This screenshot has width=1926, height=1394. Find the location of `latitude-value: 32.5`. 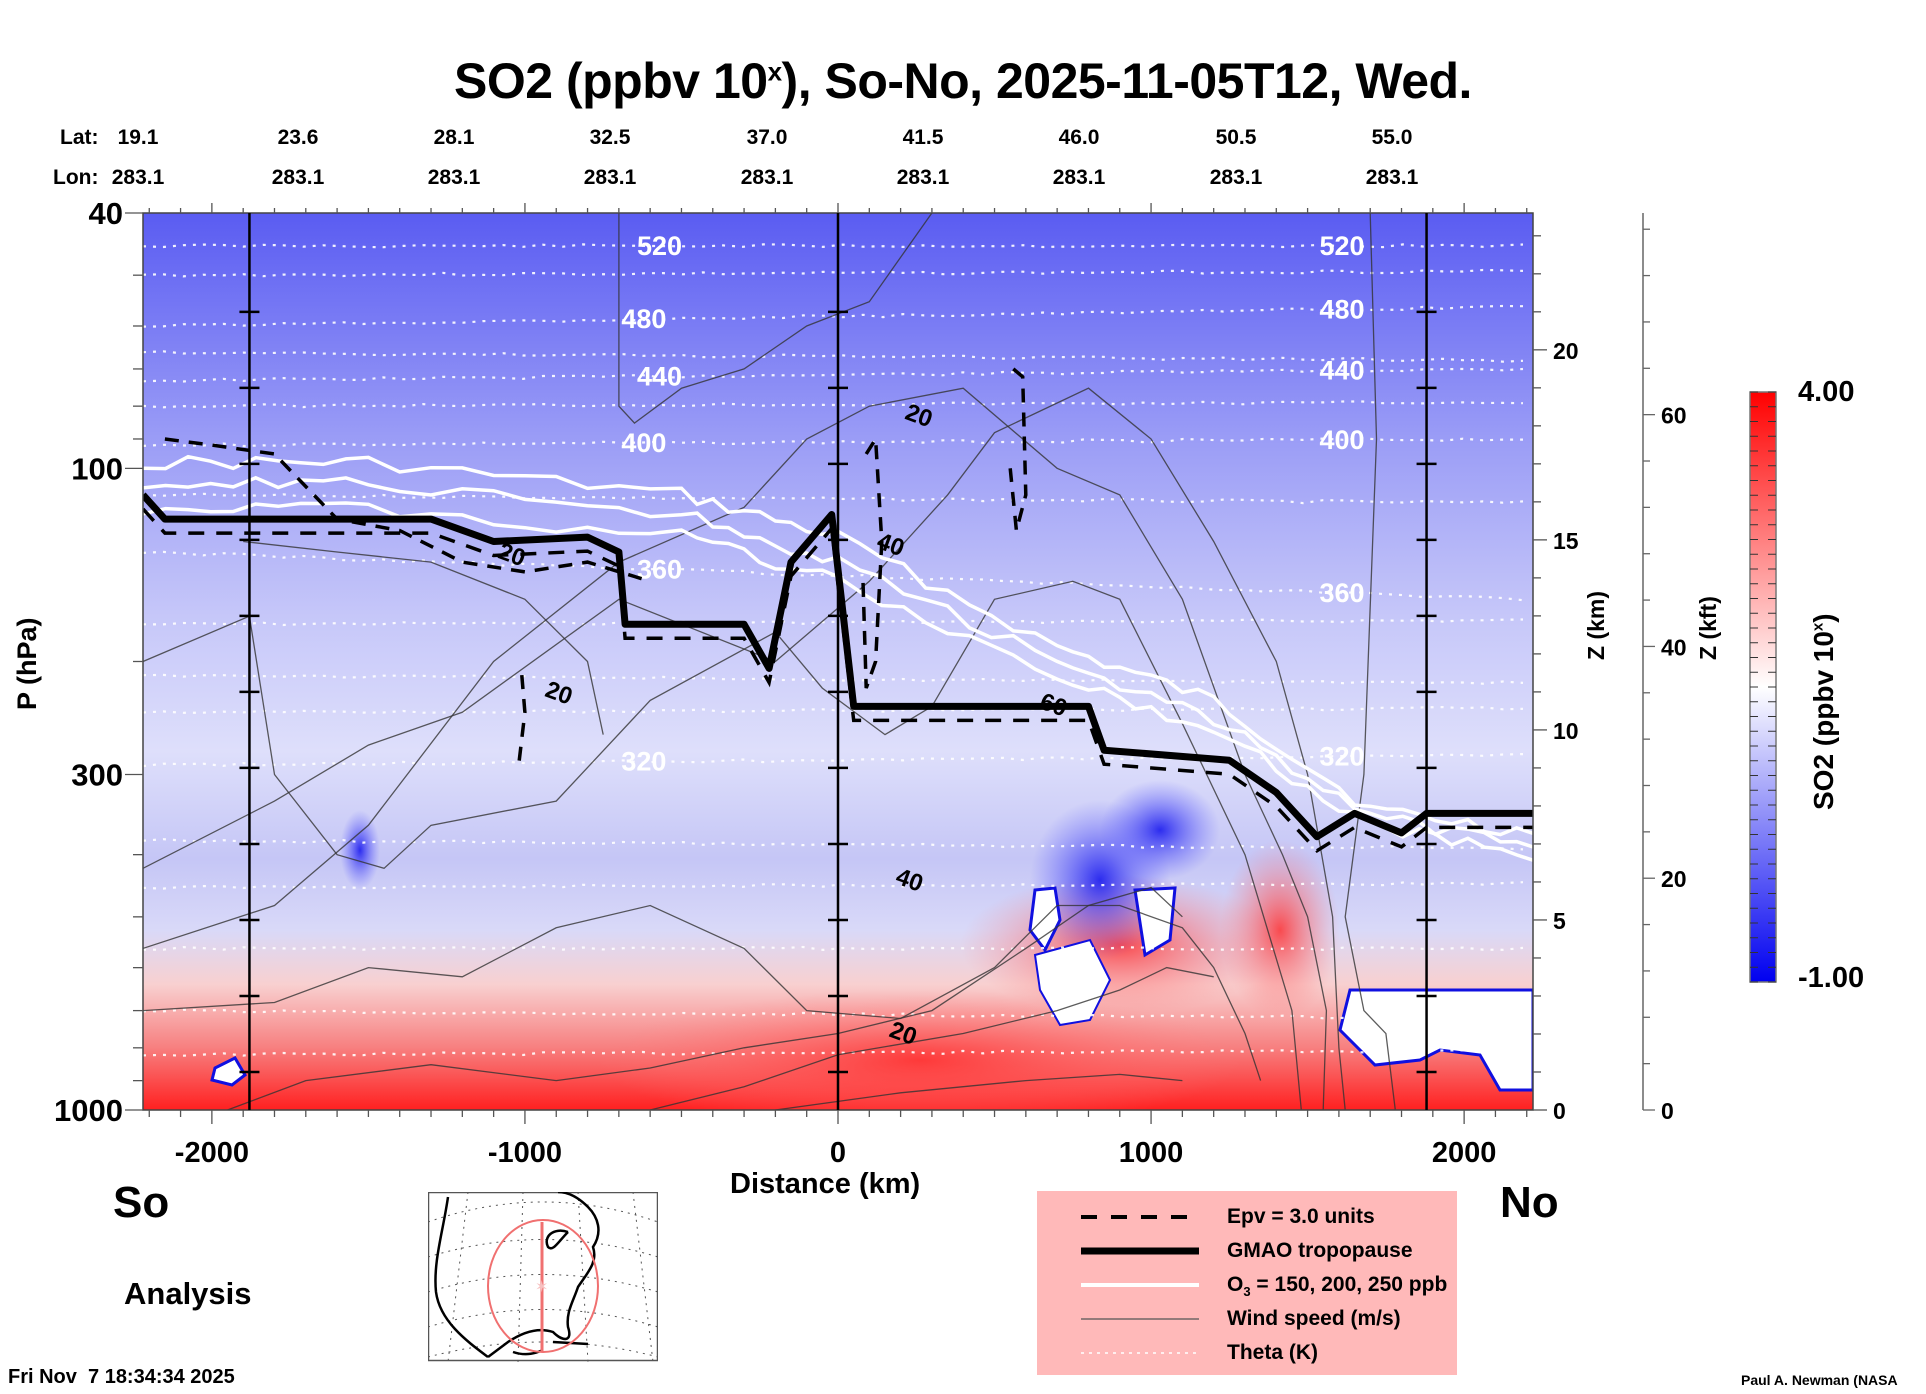

latitude-value: 32.5 is located at coordinates (610, 137).